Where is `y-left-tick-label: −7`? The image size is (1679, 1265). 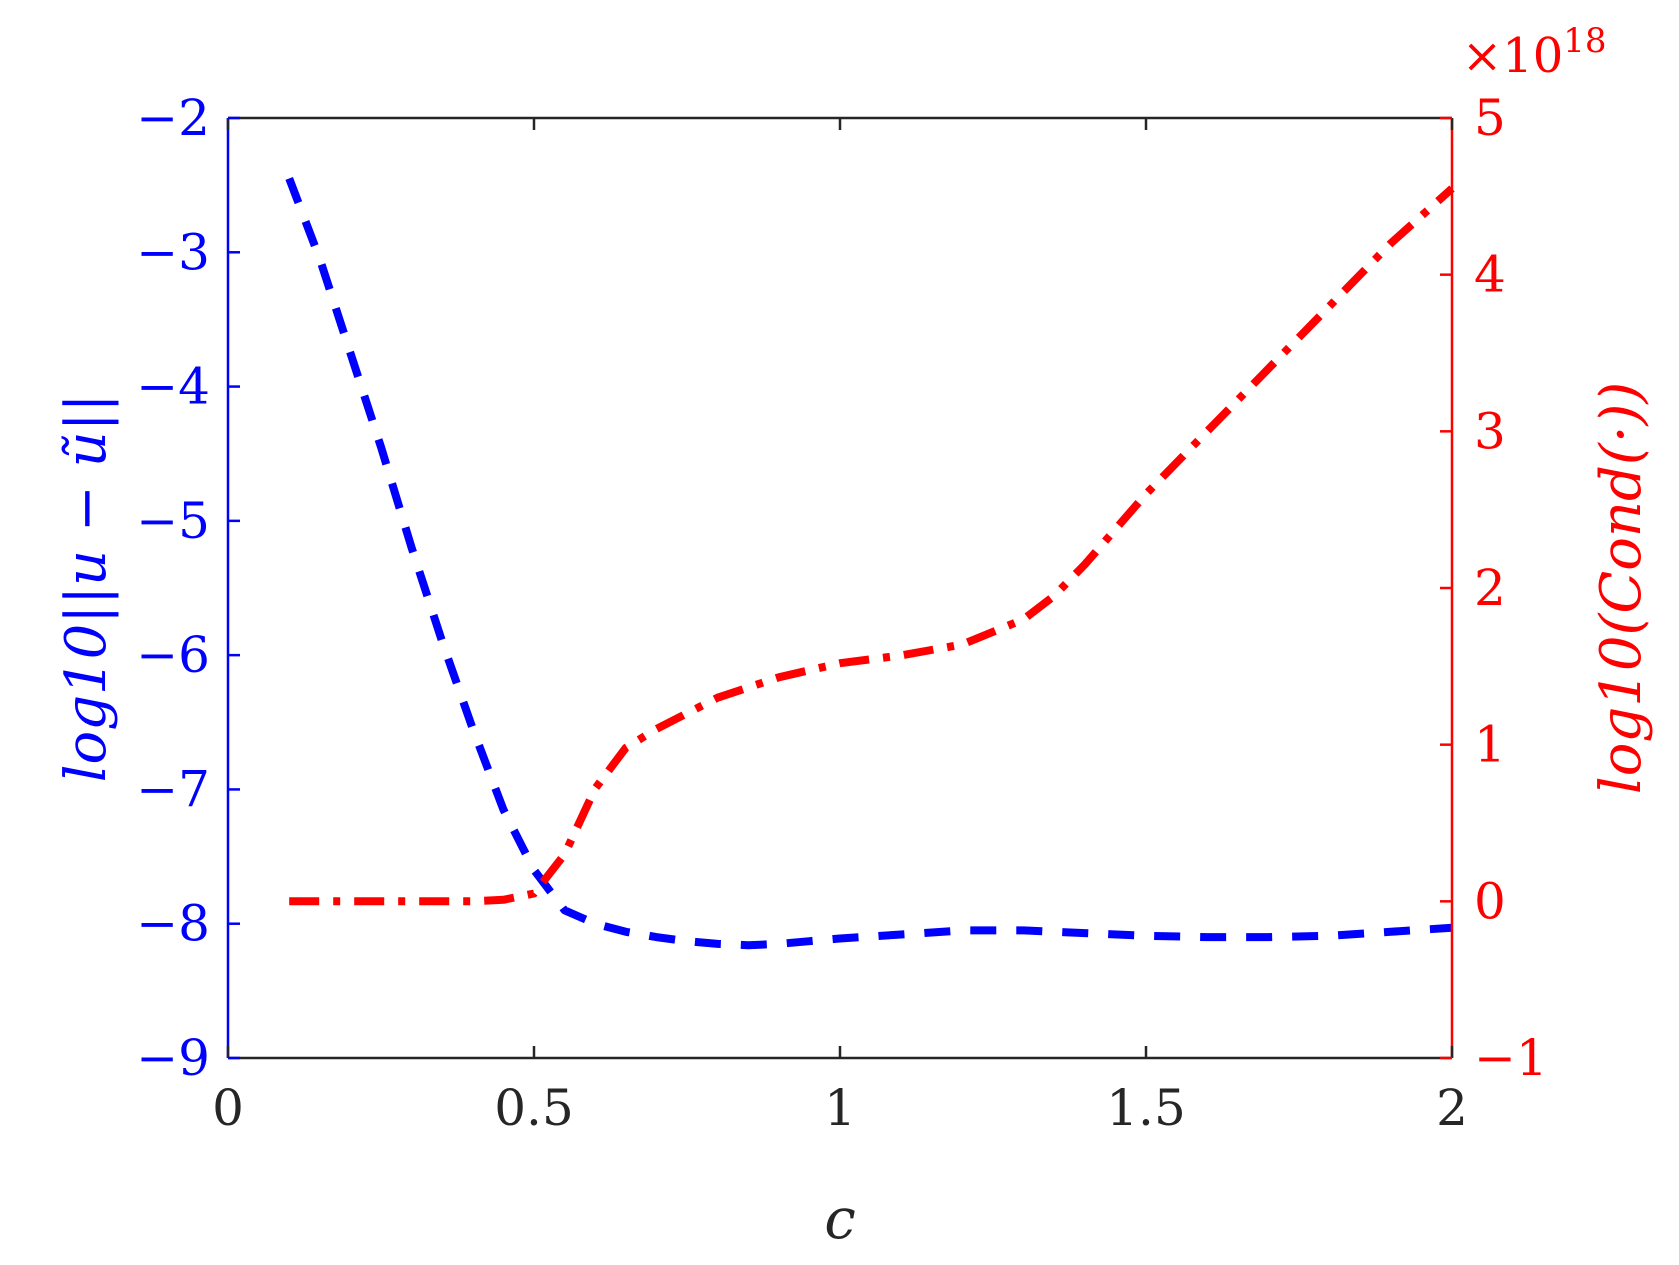 y-left-tick-label: −7 is located at coordinates (173, 789).